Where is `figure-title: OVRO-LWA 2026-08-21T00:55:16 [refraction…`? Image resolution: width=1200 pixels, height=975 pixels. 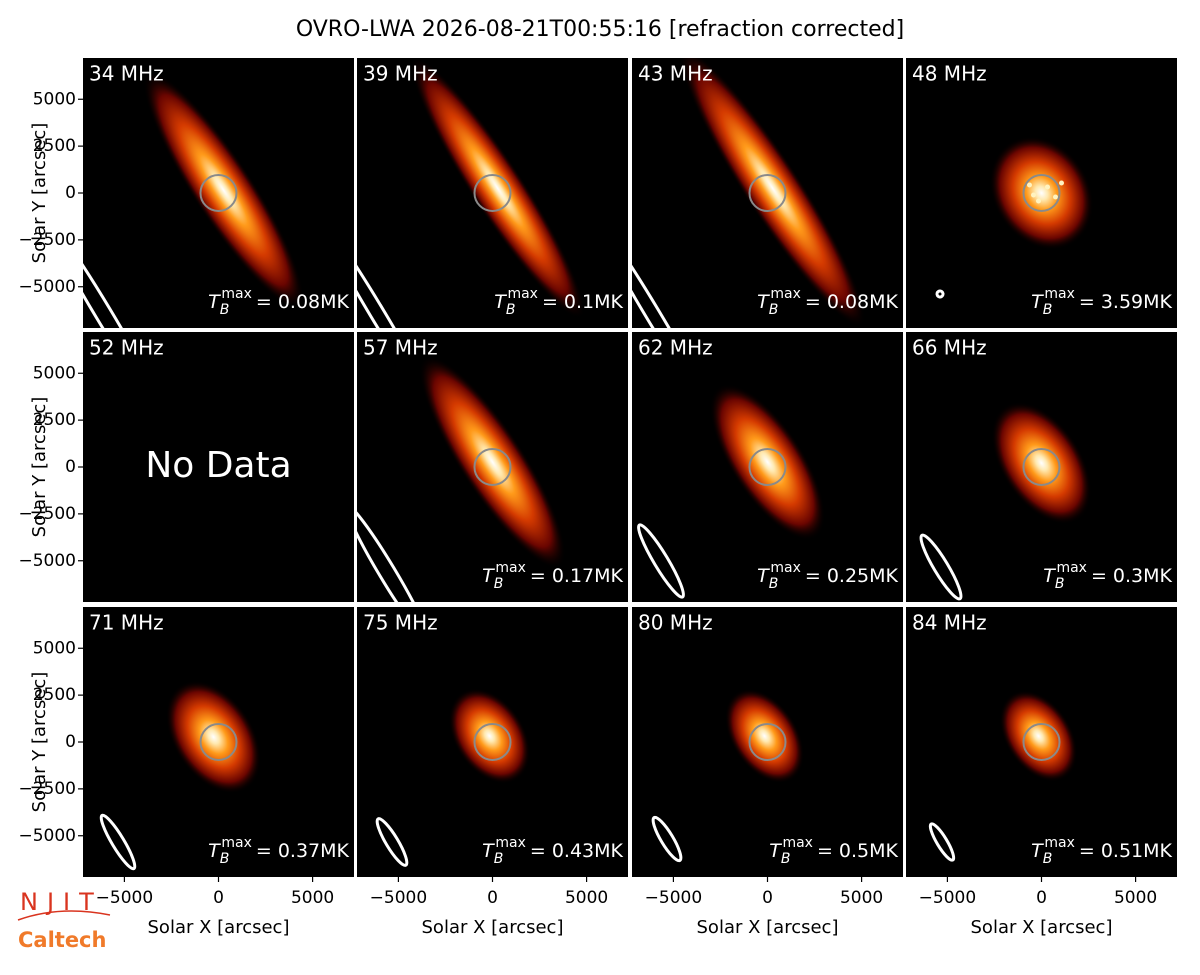
figure-title: OVRO-LWA 2026-08-21T00:55:16 [refraction… is located at coordinates (600, 29).